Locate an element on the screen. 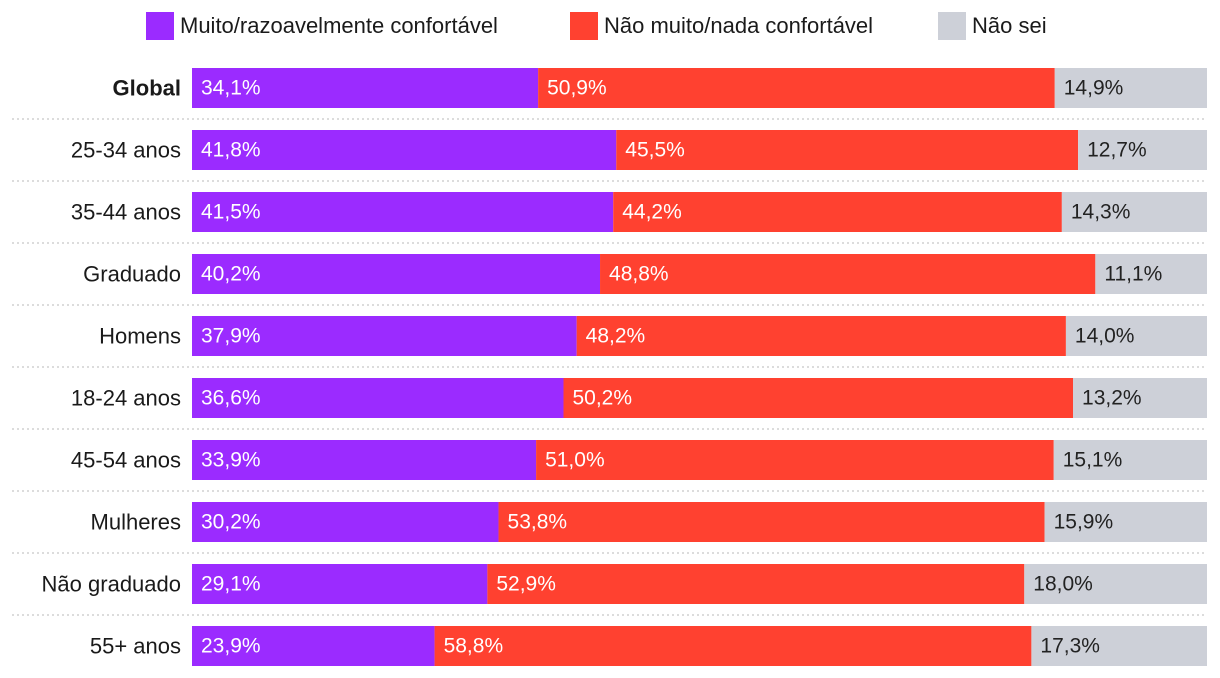  legend-label-not-comfortable: Não muito/nada confortável is located at coordinates (739, 25).